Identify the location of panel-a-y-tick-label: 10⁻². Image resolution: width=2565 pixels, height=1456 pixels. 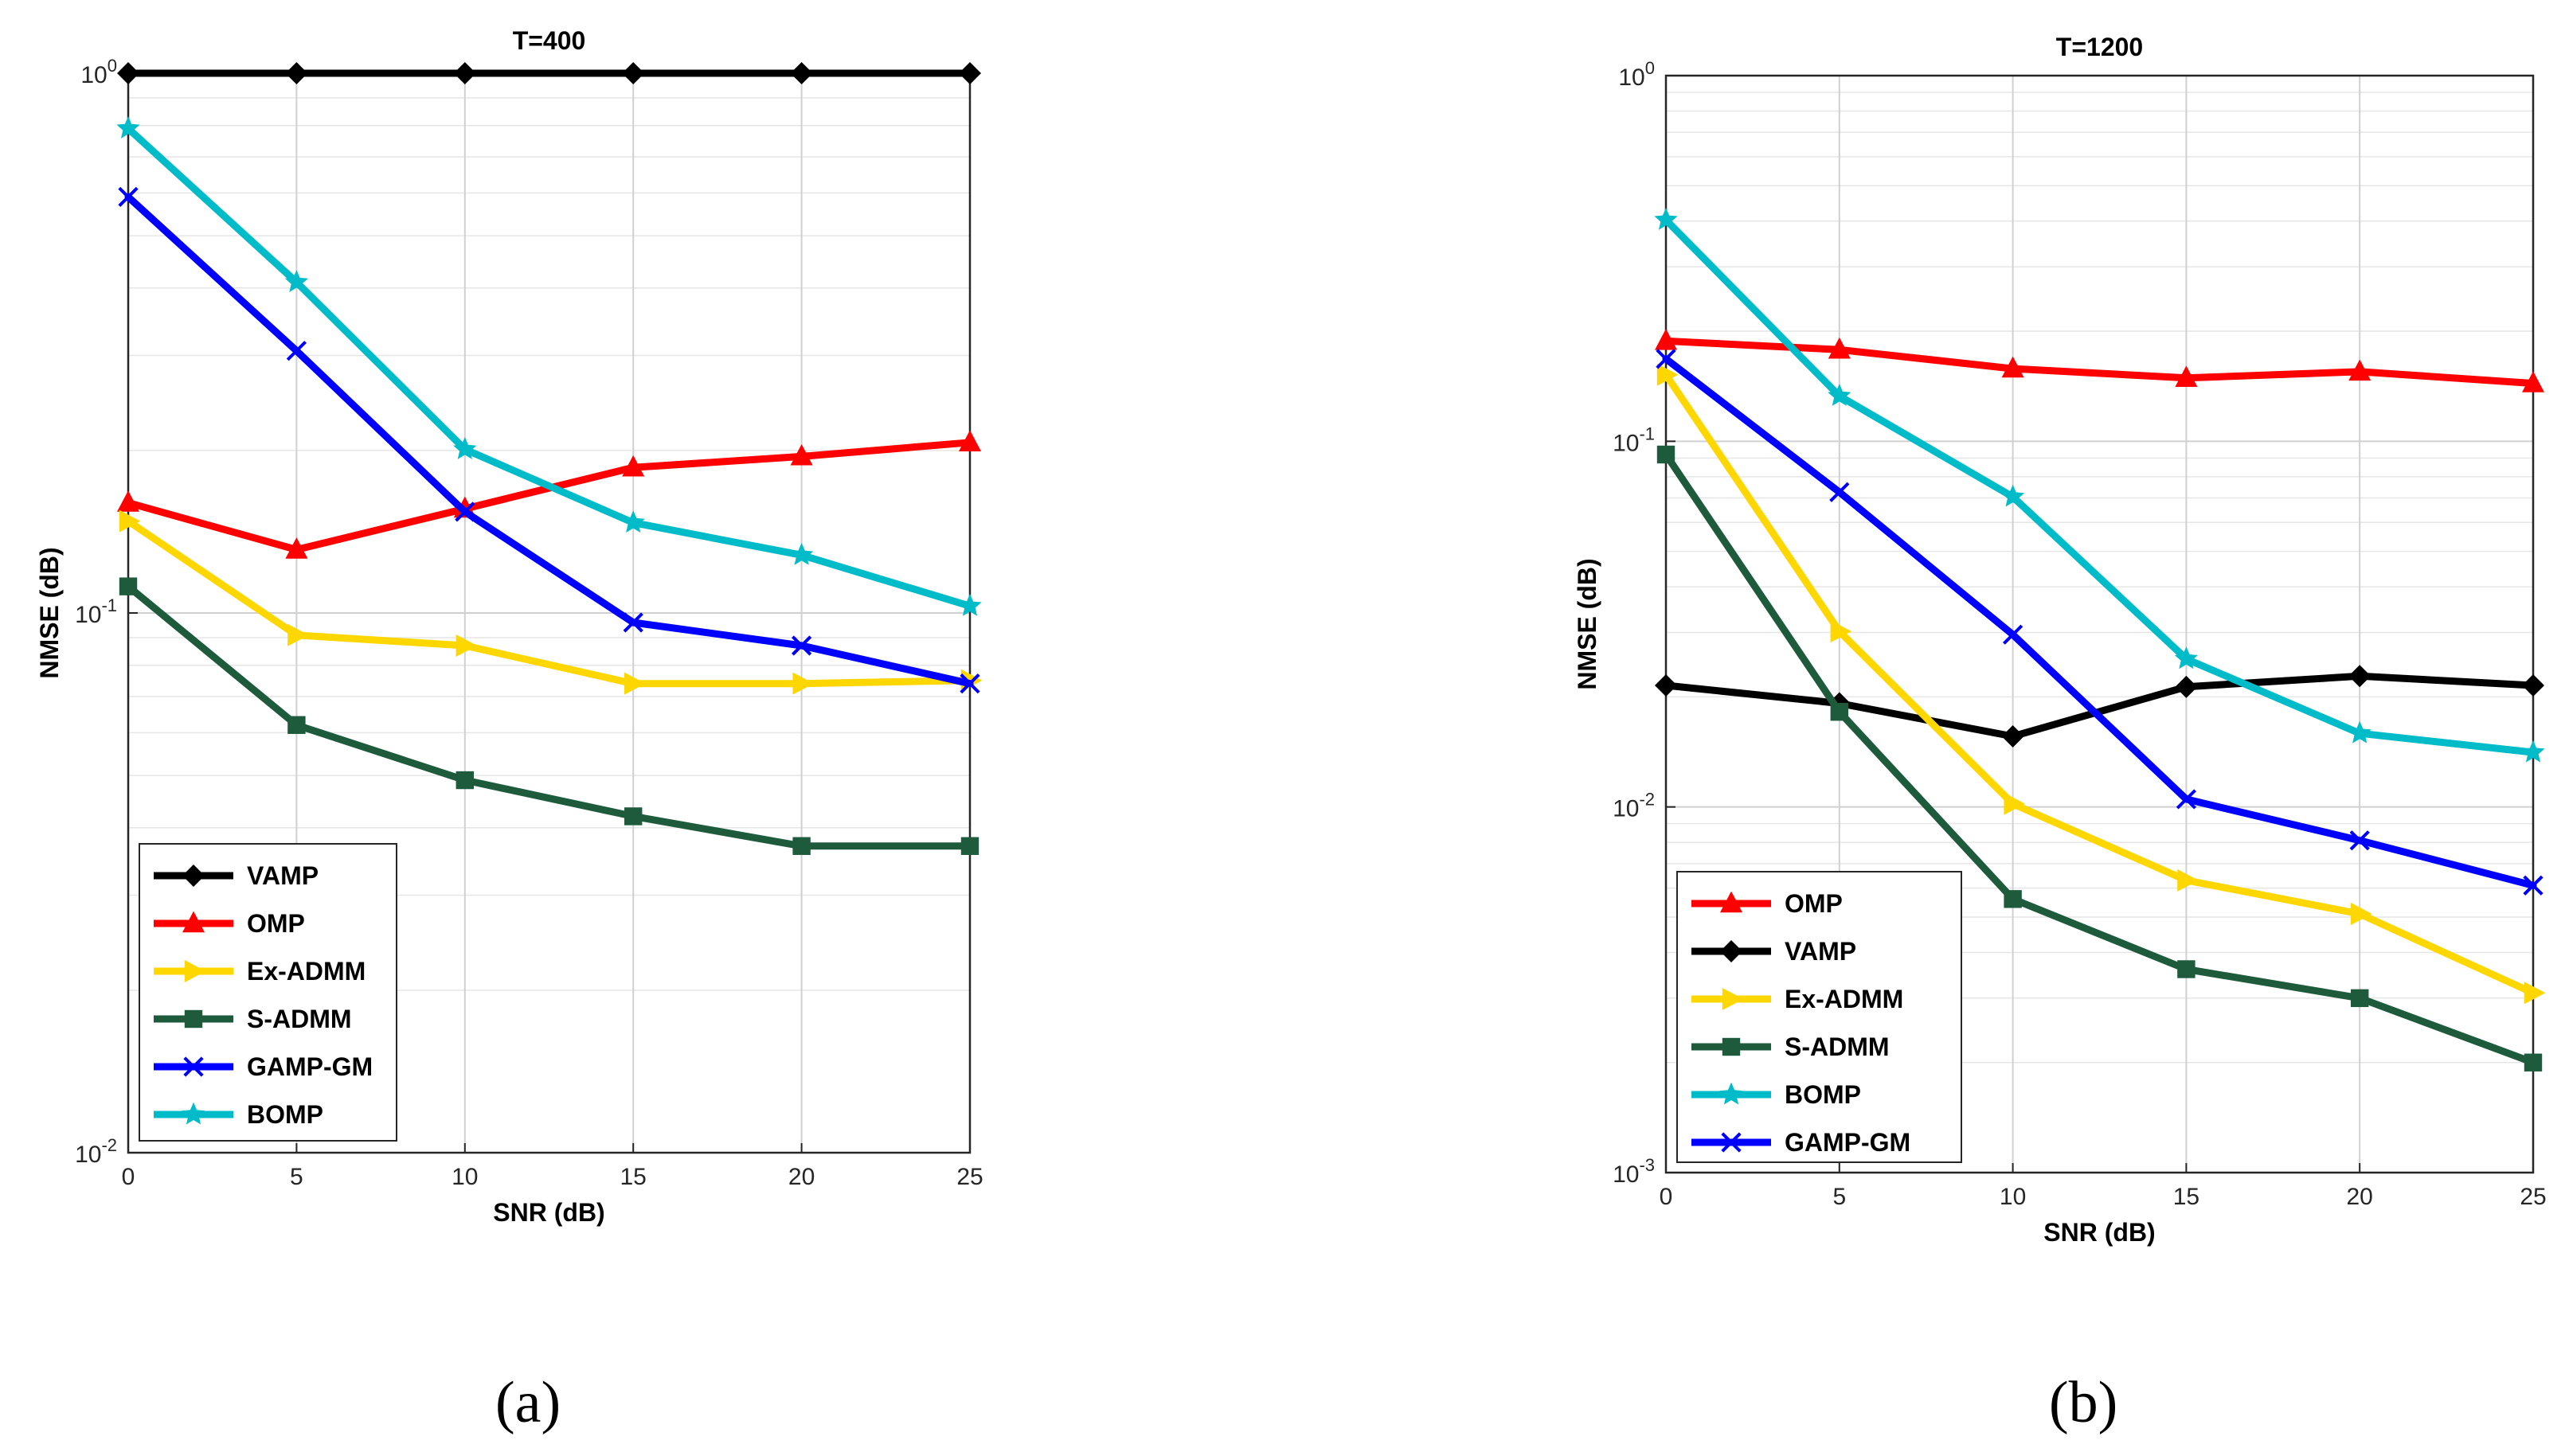
(96, 1151).